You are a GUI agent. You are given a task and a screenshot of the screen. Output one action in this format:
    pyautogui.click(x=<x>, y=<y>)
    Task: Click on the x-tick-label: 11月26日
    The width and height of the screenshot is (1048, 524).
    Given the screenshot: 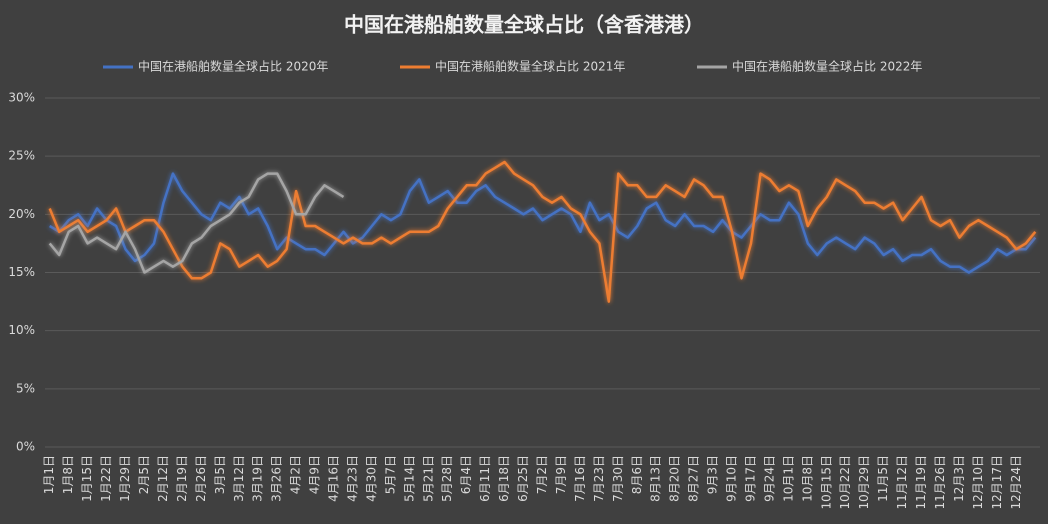 What is the action you would take?
    pyautogui.click(x=940, y=482)
    